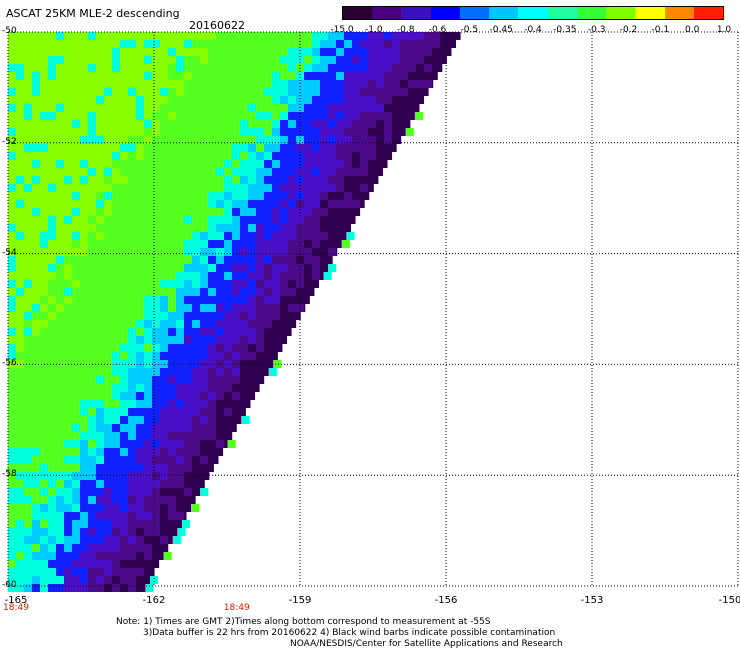 Image resolution: width=740 pixels, height=650 pixels. Describe the element at coordinates (300, 600) in the screenshot. I see `longitude-tick-label: -159` at that location.